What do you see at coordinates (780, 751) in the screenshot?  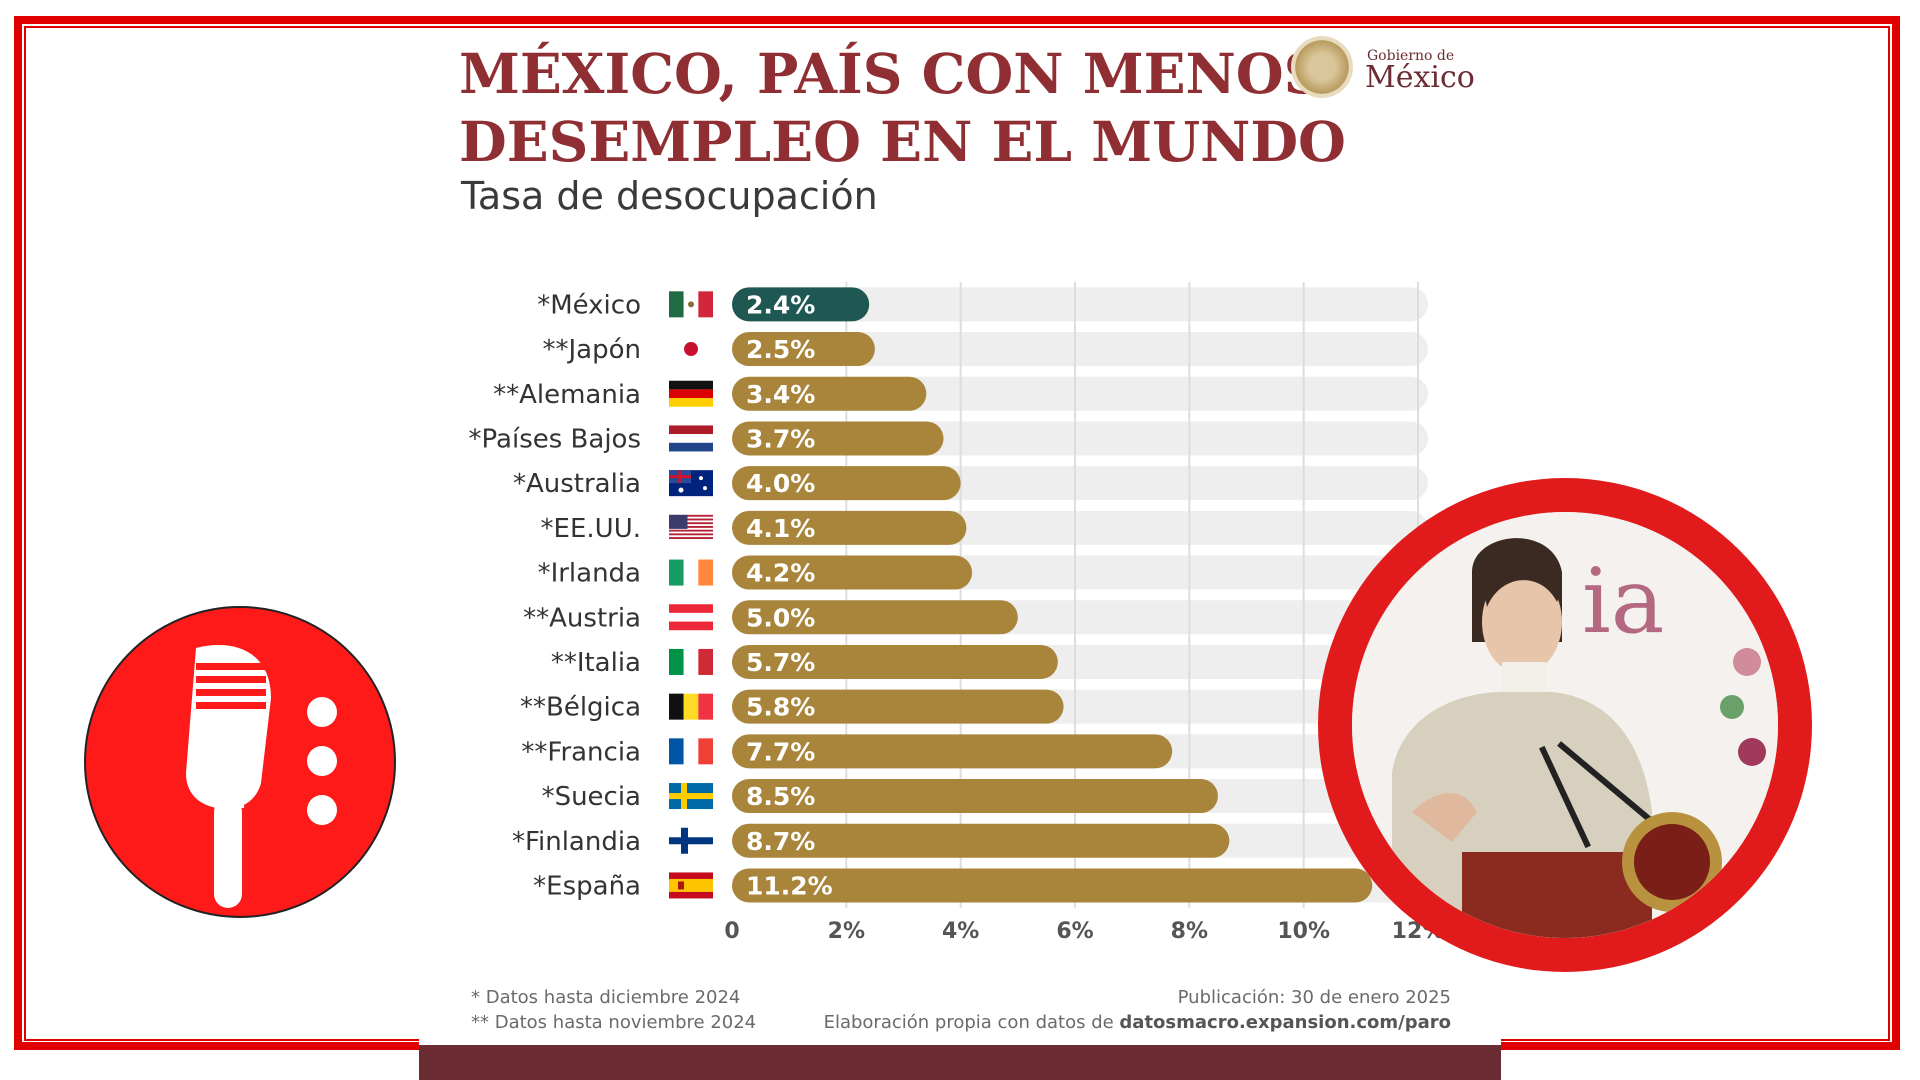 I see `value-label: 7.7%` at bounding box center [780, 751].